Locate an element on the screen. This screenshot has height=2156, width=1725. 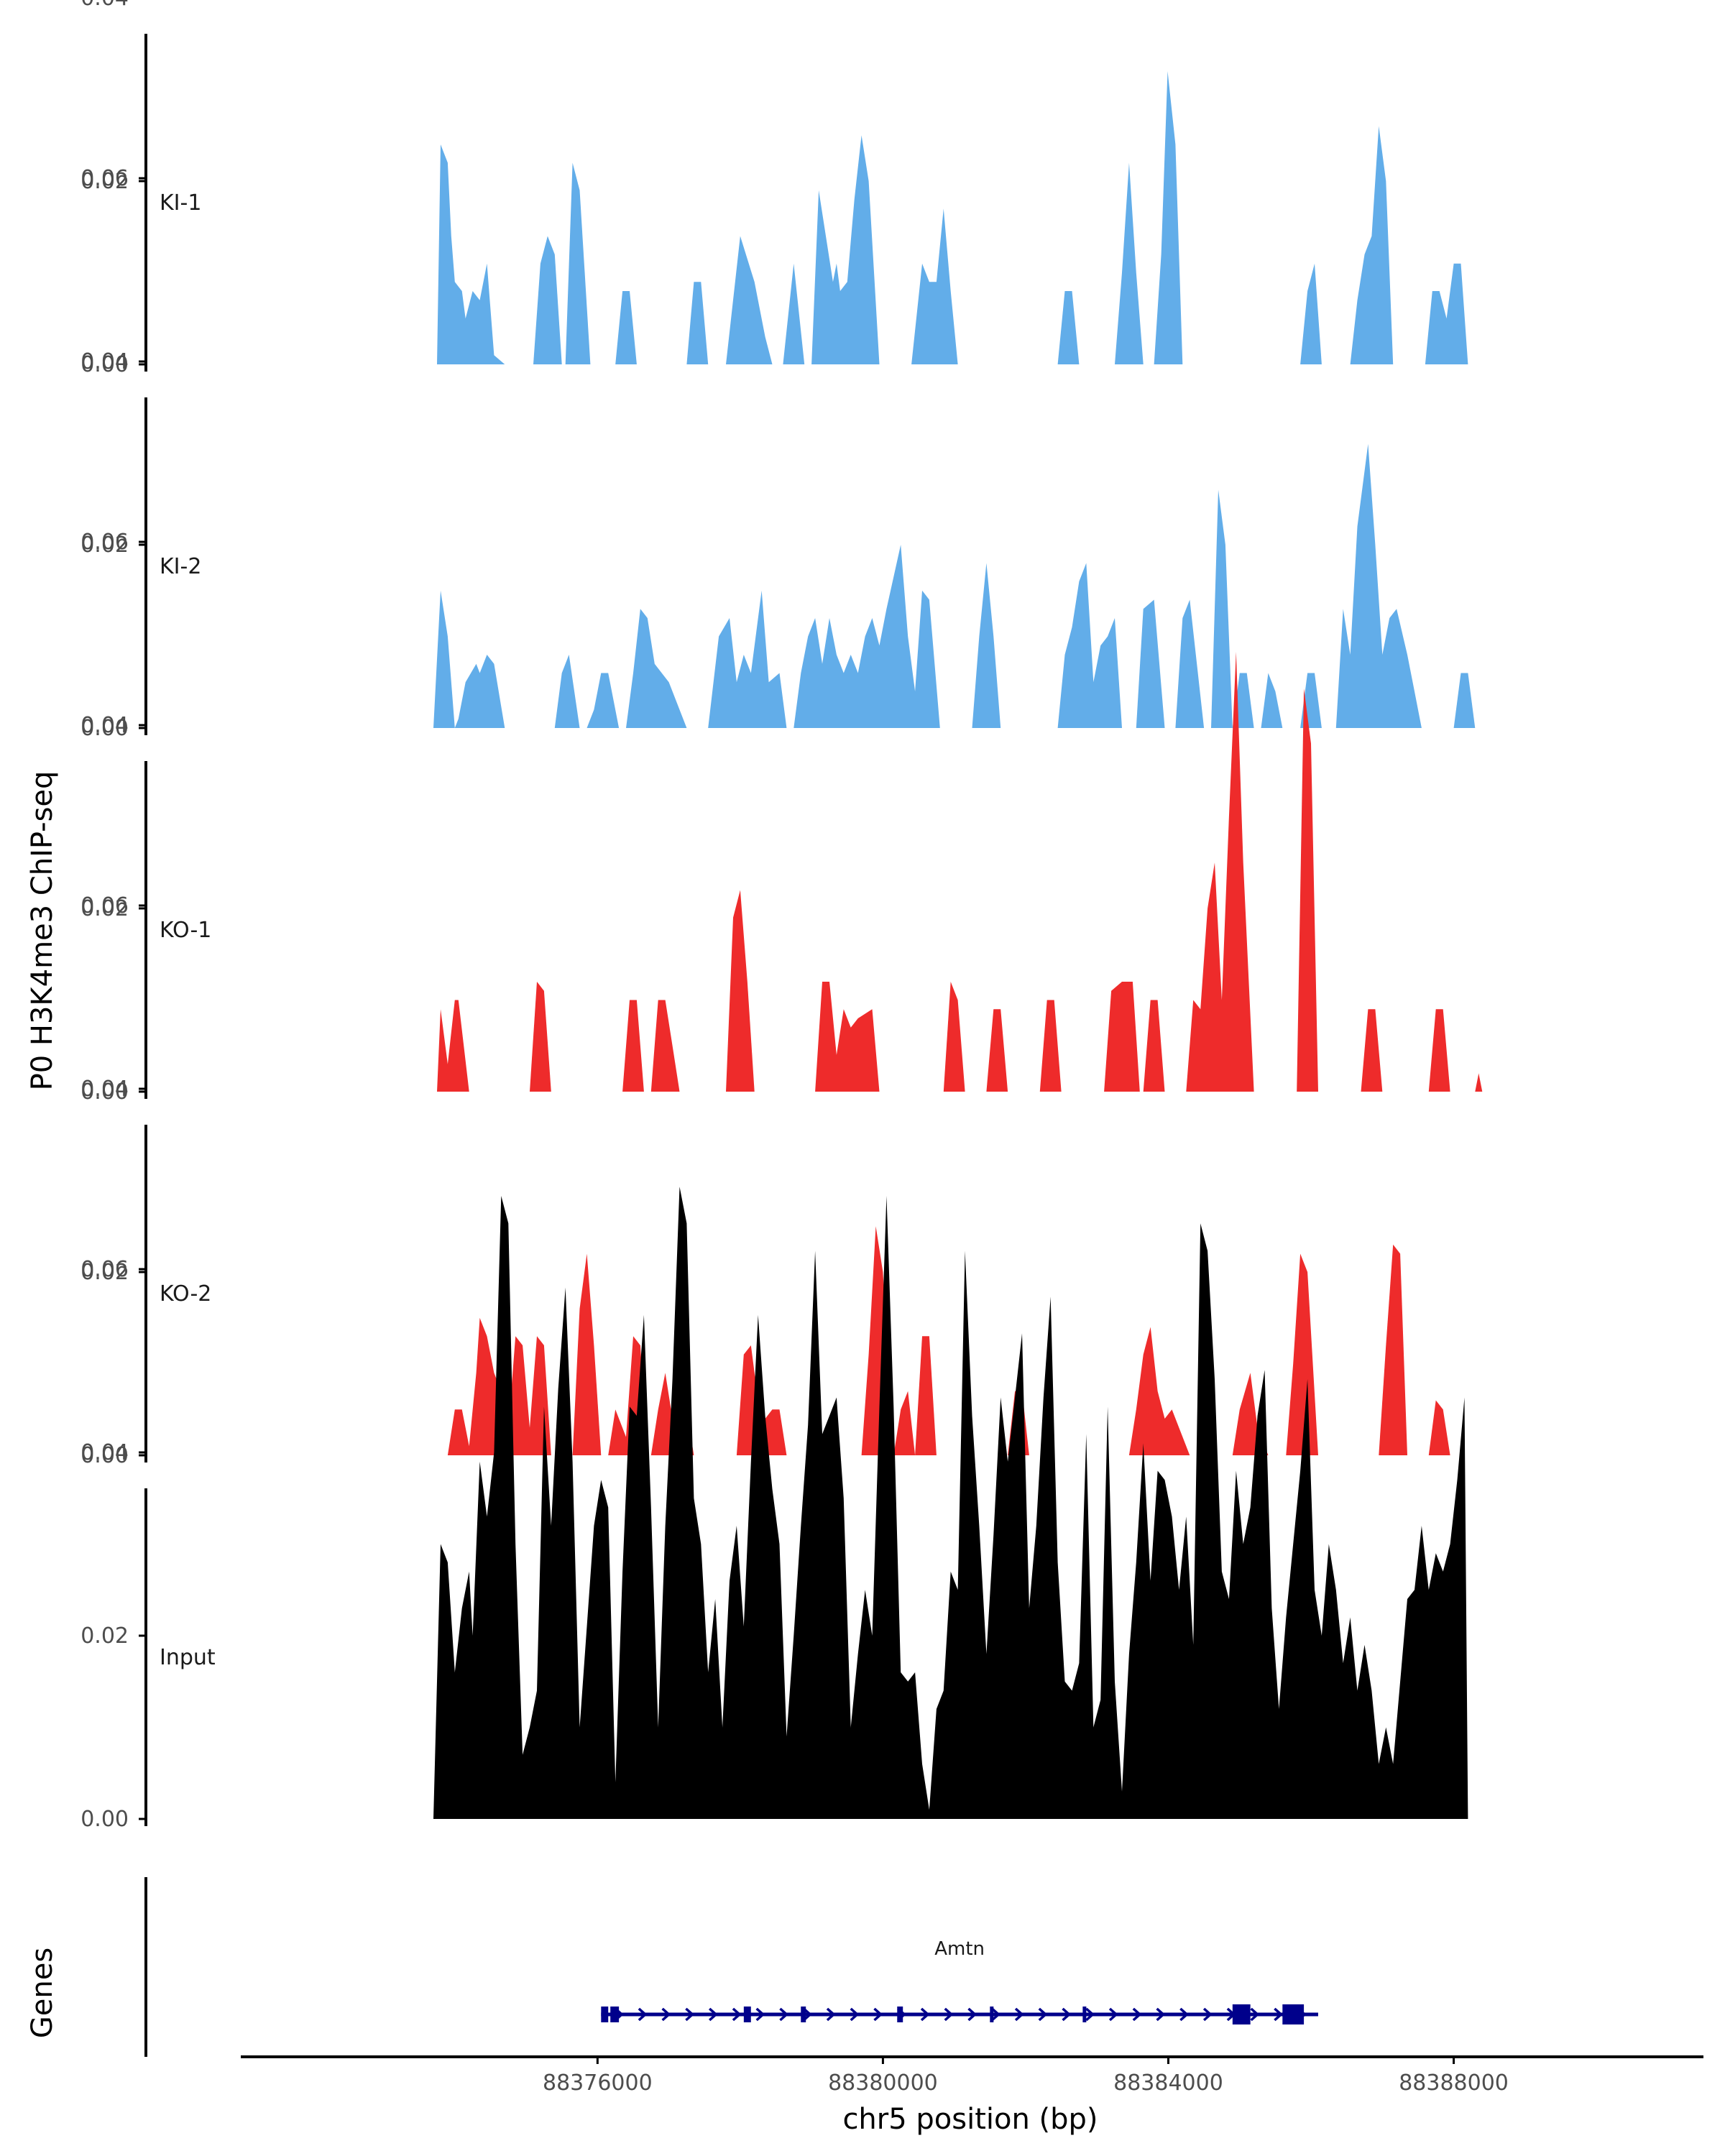
x-tick-label: 88380000 is located at coordinates (883, 2083).